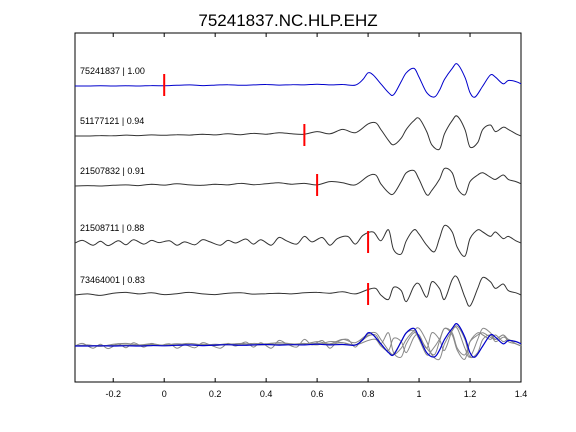 This screenshot has height=432, width=576. I want to click on x-tick-label: 0.6, so click(317, 394).